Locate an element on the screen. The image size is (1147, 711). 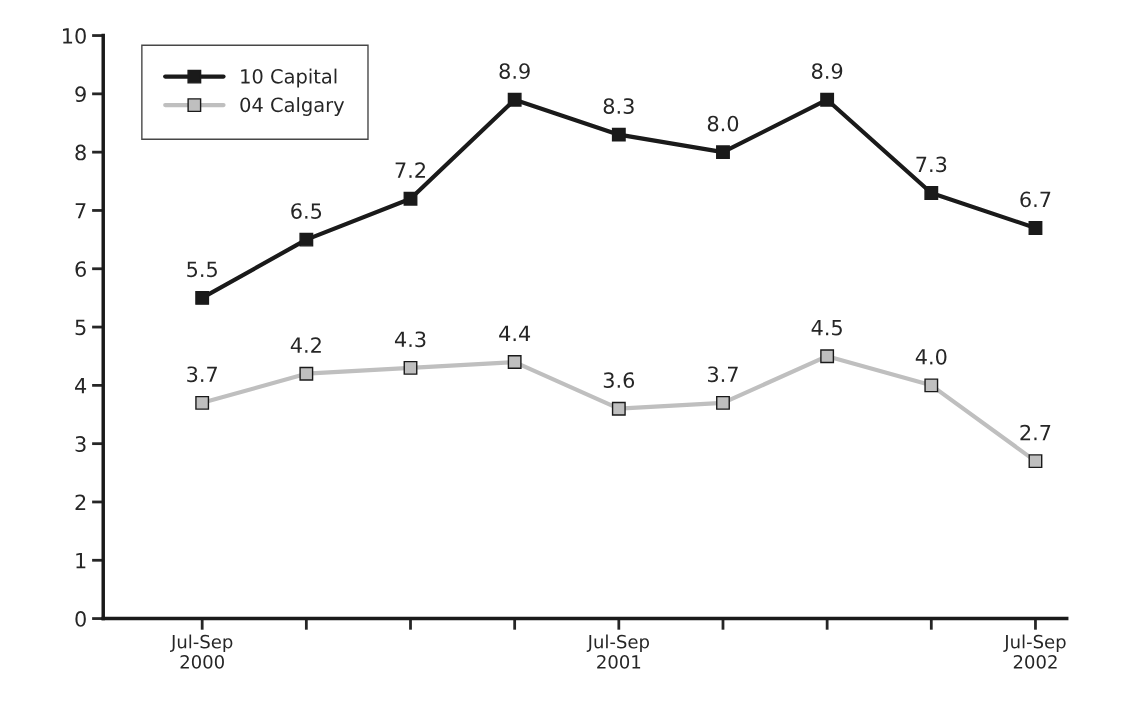
data-label: 4.4 is located at coordinates (515, 333).